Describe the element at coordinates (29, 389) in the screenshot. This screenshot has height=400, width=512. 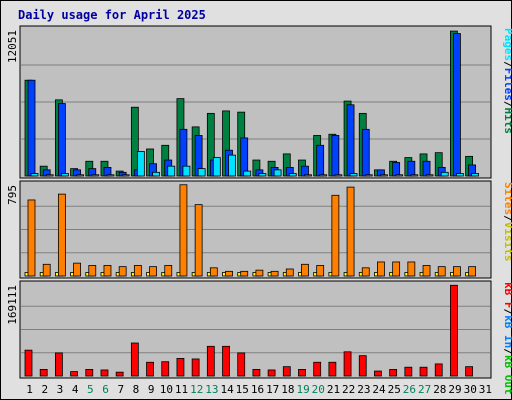
I see `x-label-day-1: 1` at that location.